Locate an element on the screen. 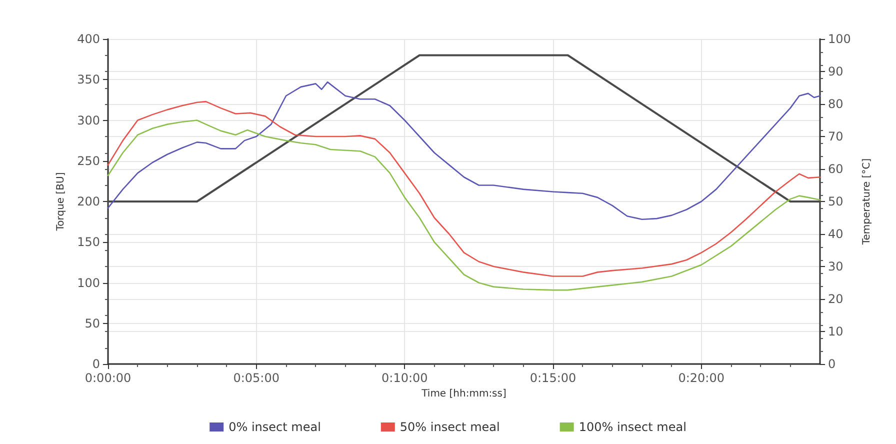 This screenshot has width=896, height=444. x-tick-label: 0:05:00 is located at coordinates (256, 378).